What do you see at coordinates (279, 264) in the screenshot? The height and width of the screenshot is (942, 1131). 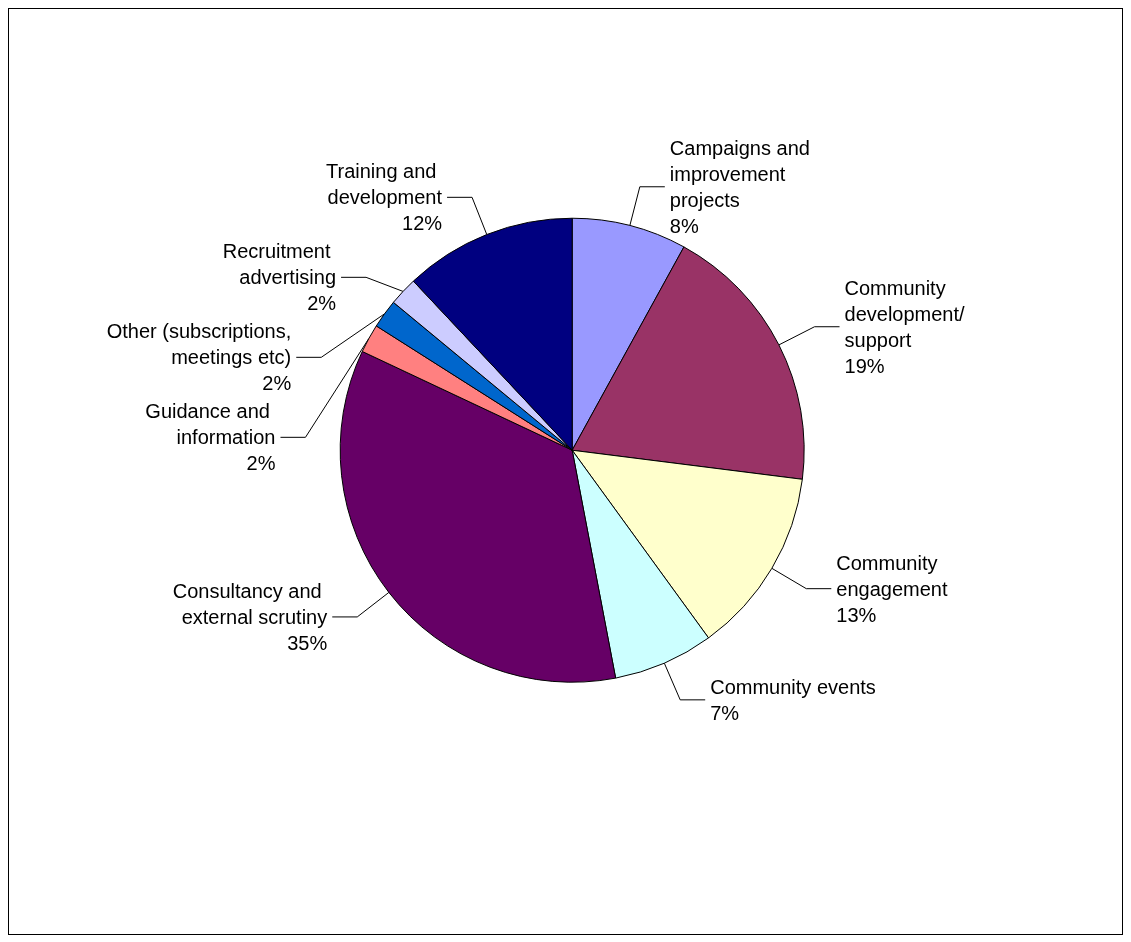 I see `slice-label: Recruitment advertising` at bounding box center [279, 264].